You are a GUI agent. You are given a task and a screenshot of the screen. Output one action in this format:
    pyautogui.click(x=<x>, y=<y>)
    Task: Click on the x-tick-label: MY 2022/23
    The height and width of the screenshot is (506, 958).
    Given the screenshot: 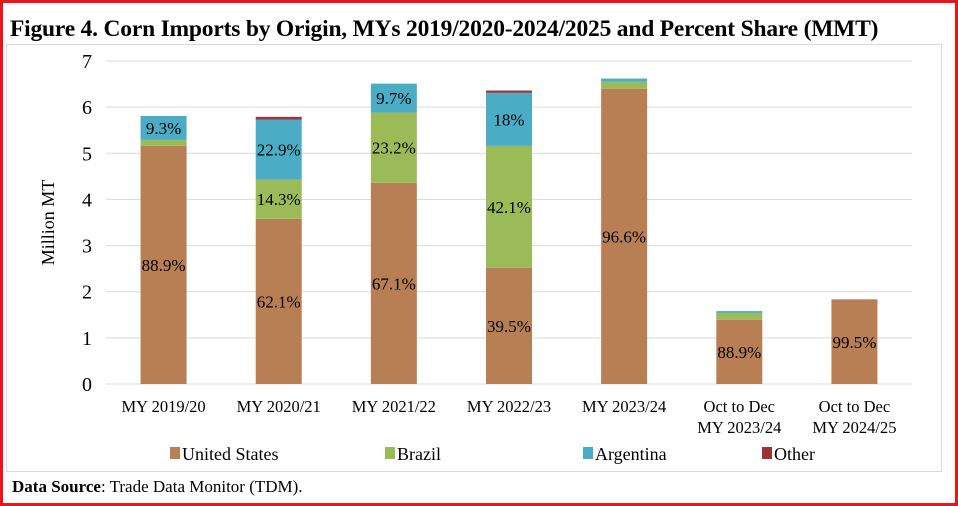 What is the action you would take?
    pyautogui.click(x=509, y=406)
    